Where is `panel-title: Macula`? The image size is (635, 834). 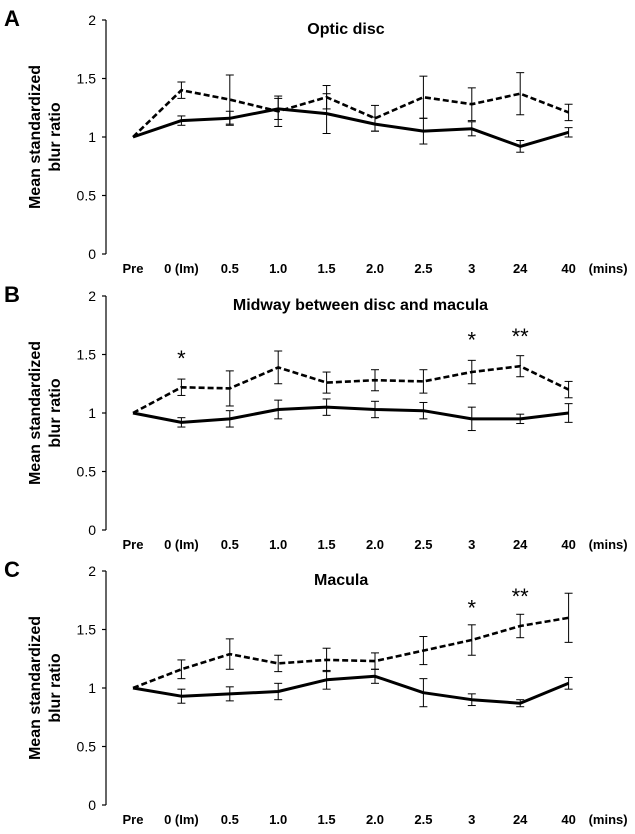
panel-title: Macula is located at coordinates (341, 580).